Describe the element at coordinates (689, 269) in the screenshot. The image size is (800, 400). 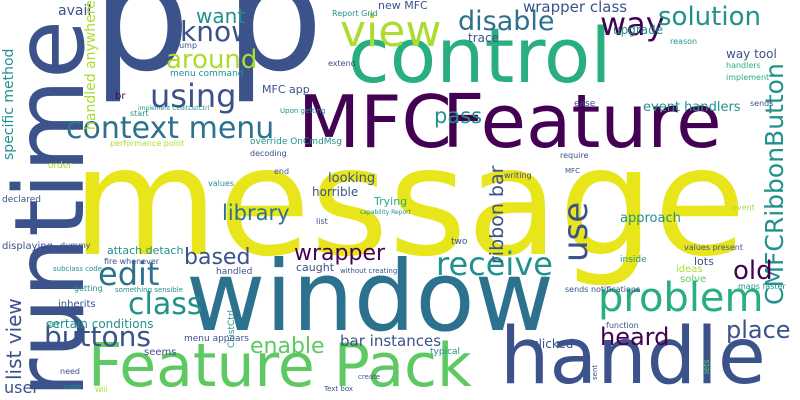
I see `word-ideas: ideas` at that location.